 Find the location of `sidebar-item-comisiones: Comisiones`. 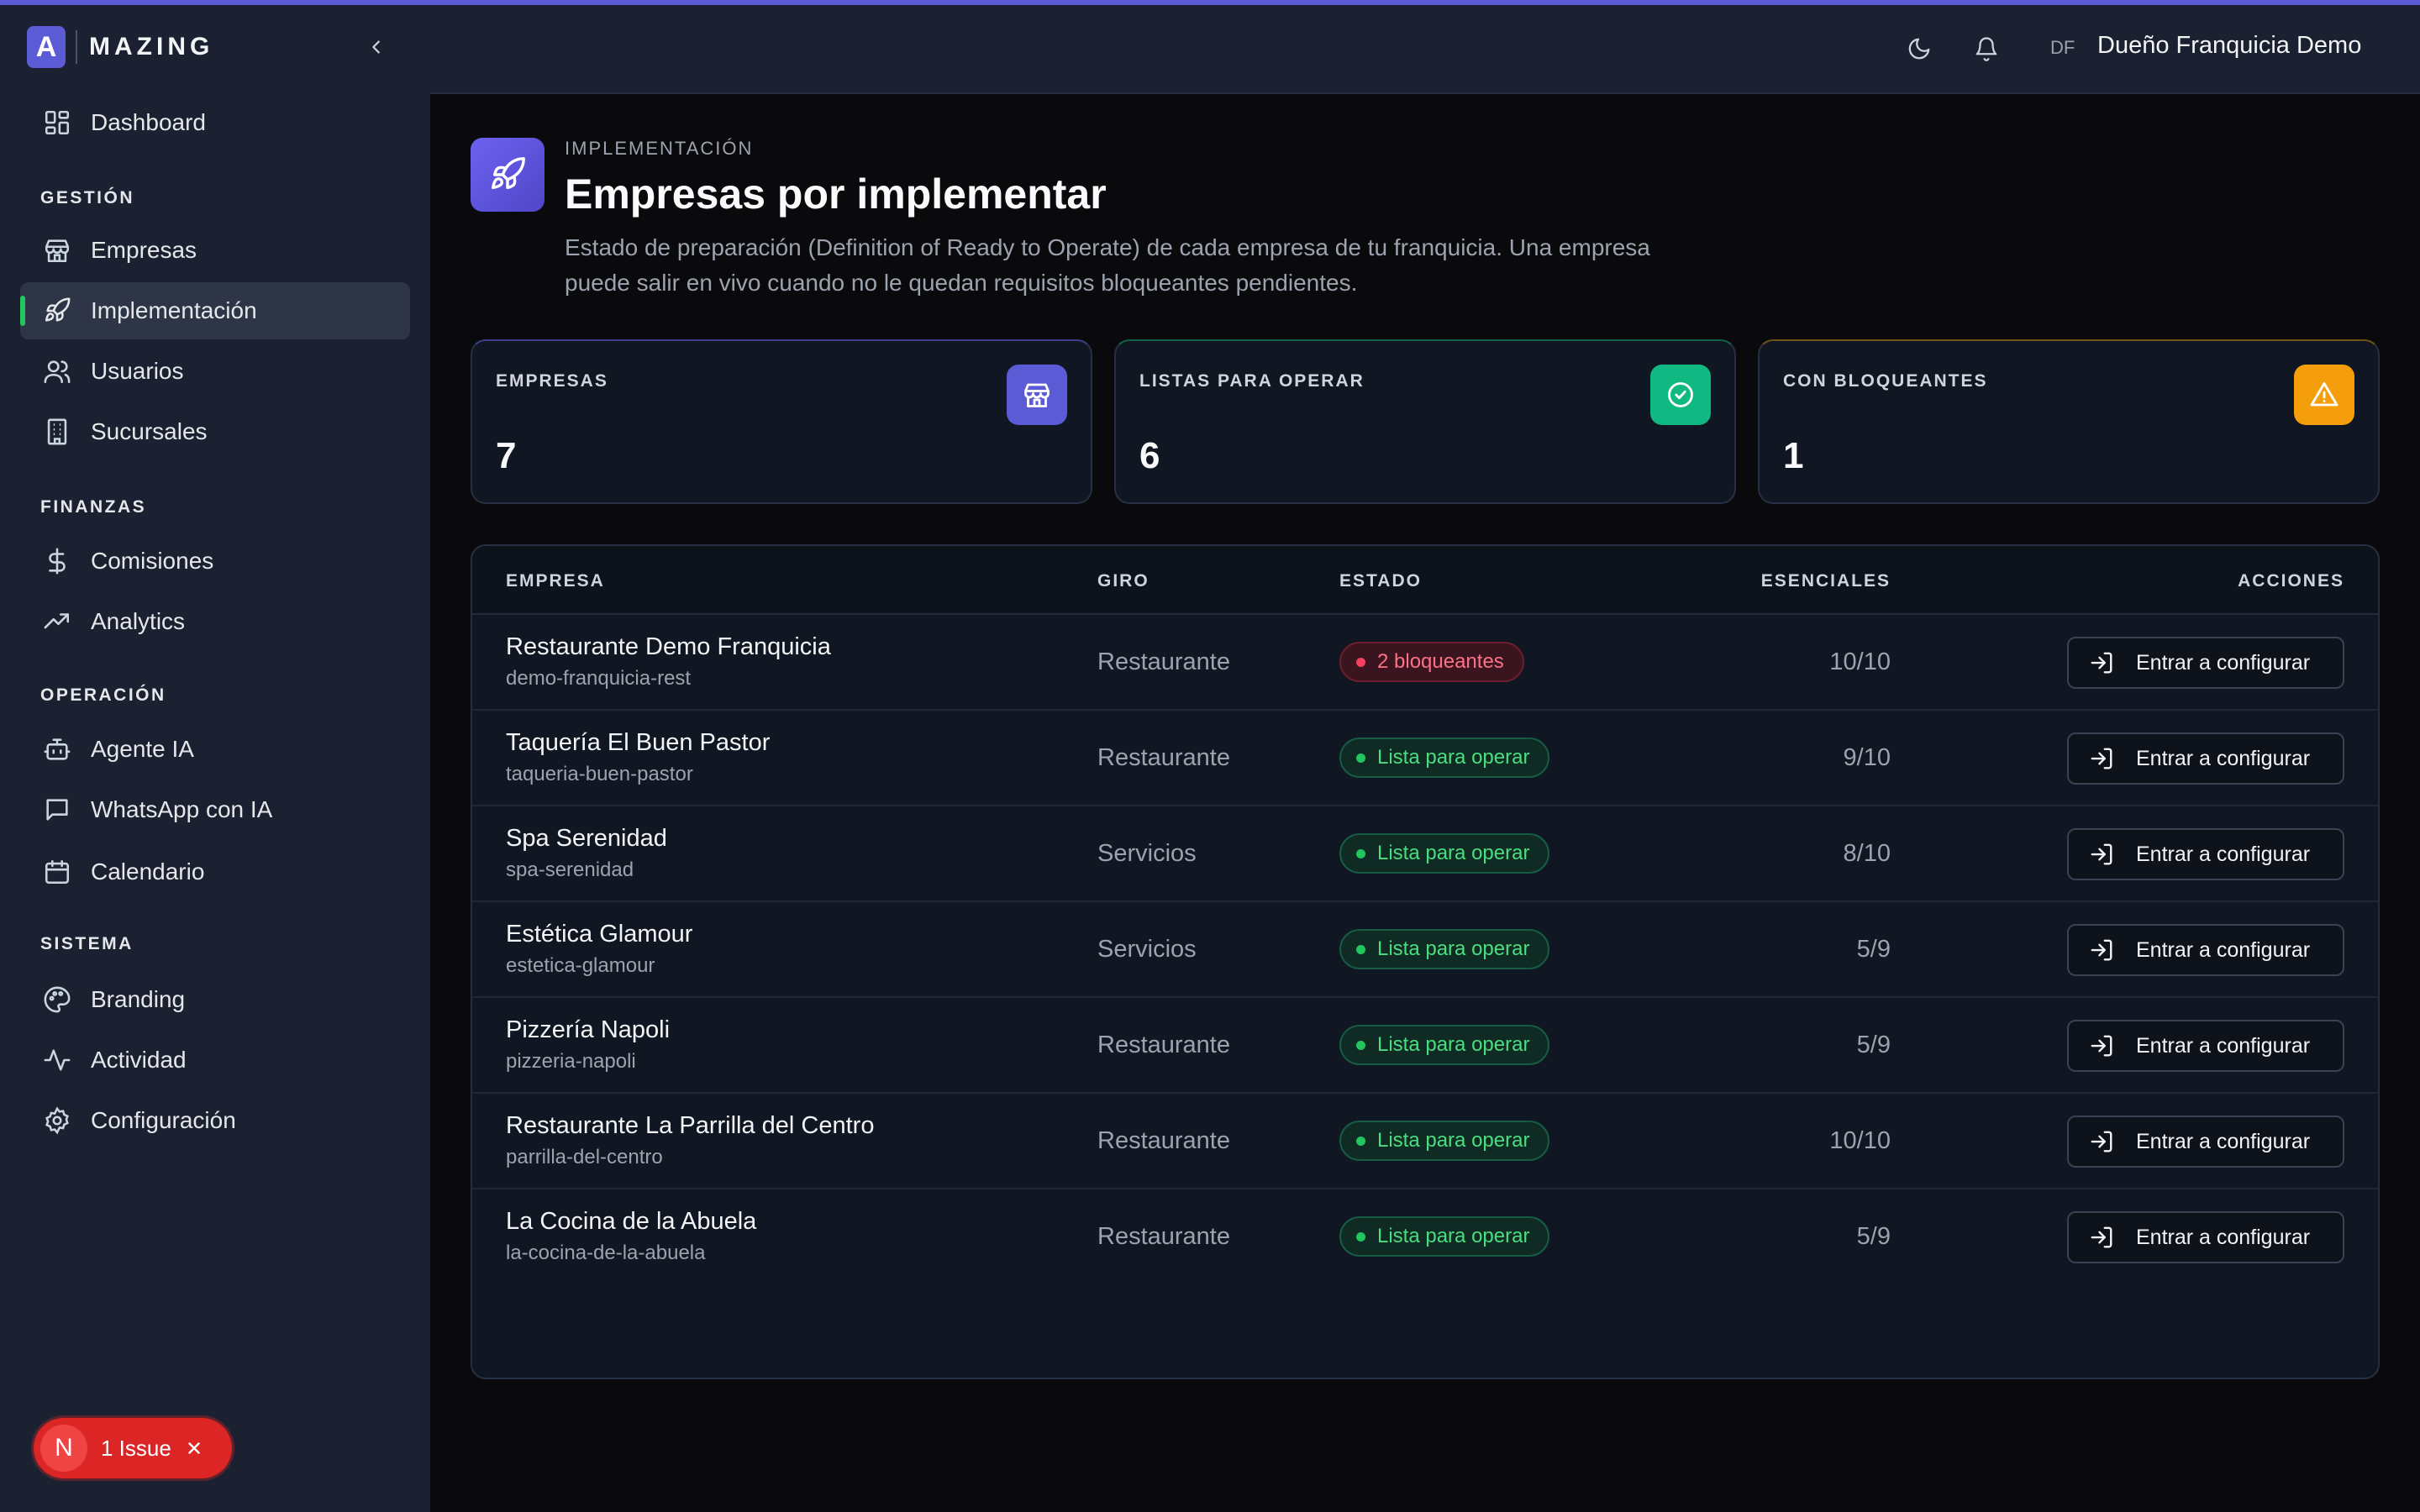

sidebar-item-comisiones: Comisiones is located at coordinates (215, 561).